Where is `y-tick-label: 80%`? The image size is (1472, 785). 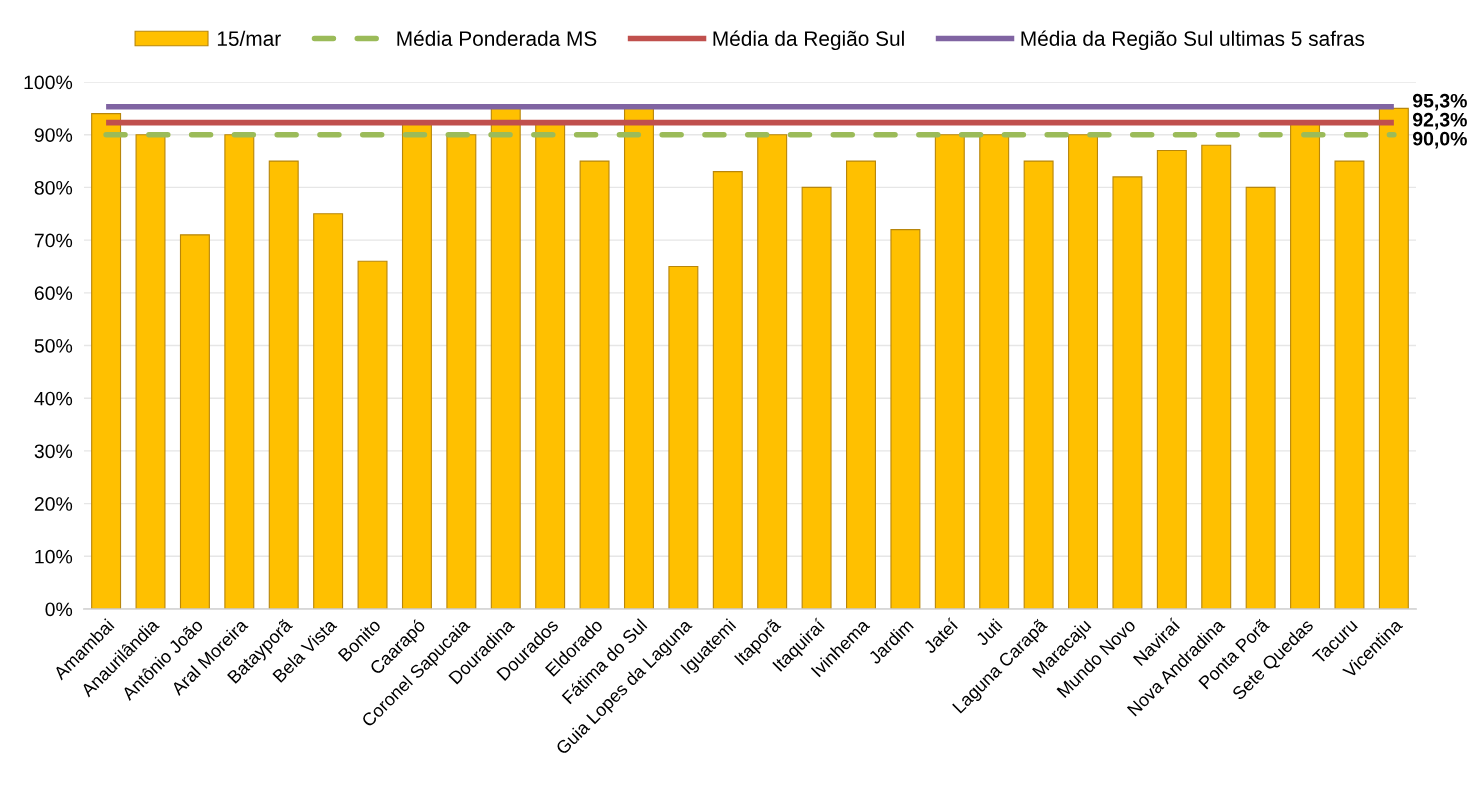 y-tick-label: 80% is located at coordinates (53, 187).